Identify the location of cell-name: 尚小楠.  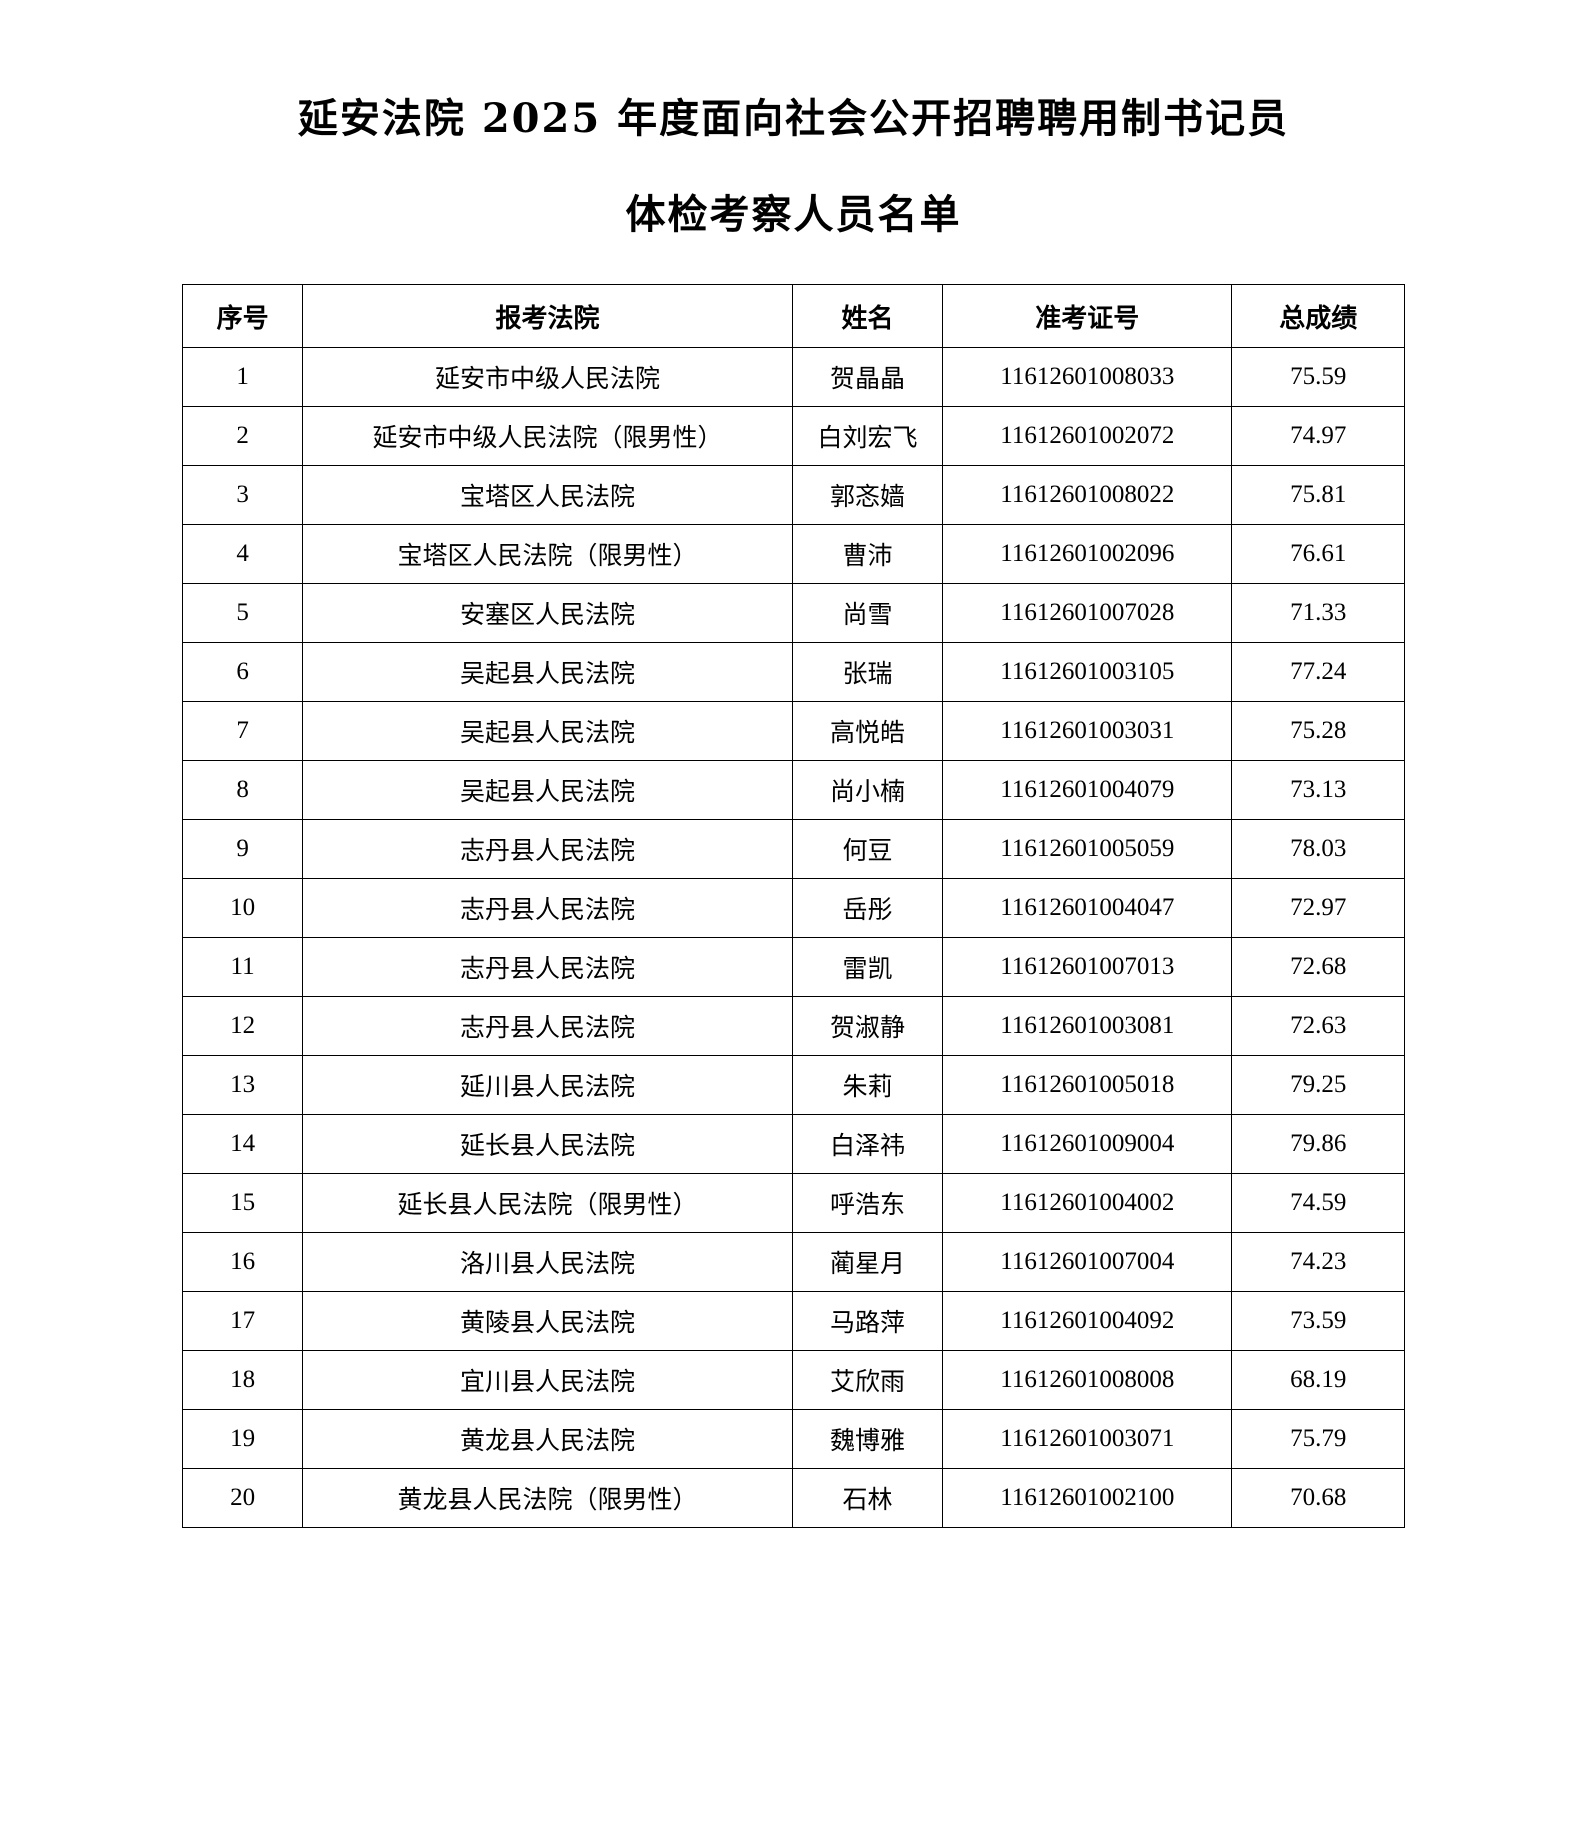
(867, 790).